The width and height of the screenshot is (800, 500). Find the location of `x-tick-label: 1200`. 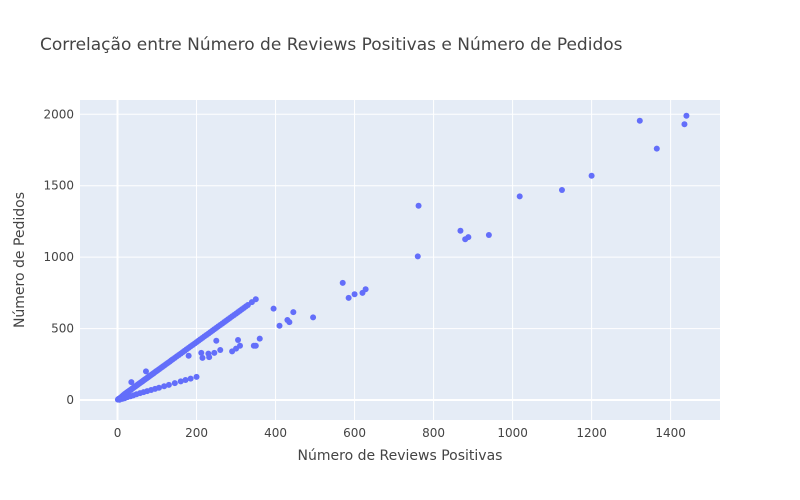

x-tick-label: 1200 is located at coordinates (591, 433).